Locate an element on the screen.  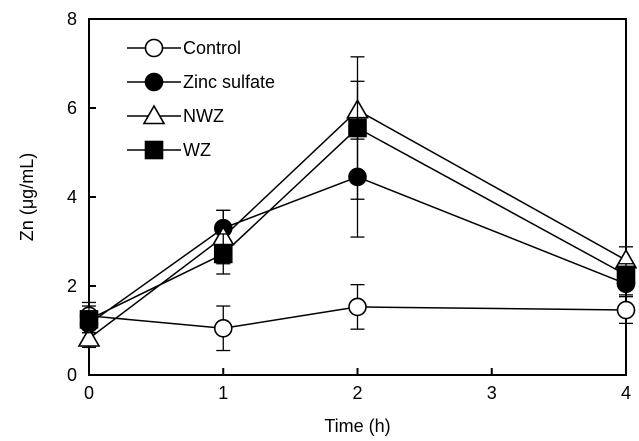
y-tick-label: 2 is located at coordinates (72, 286).